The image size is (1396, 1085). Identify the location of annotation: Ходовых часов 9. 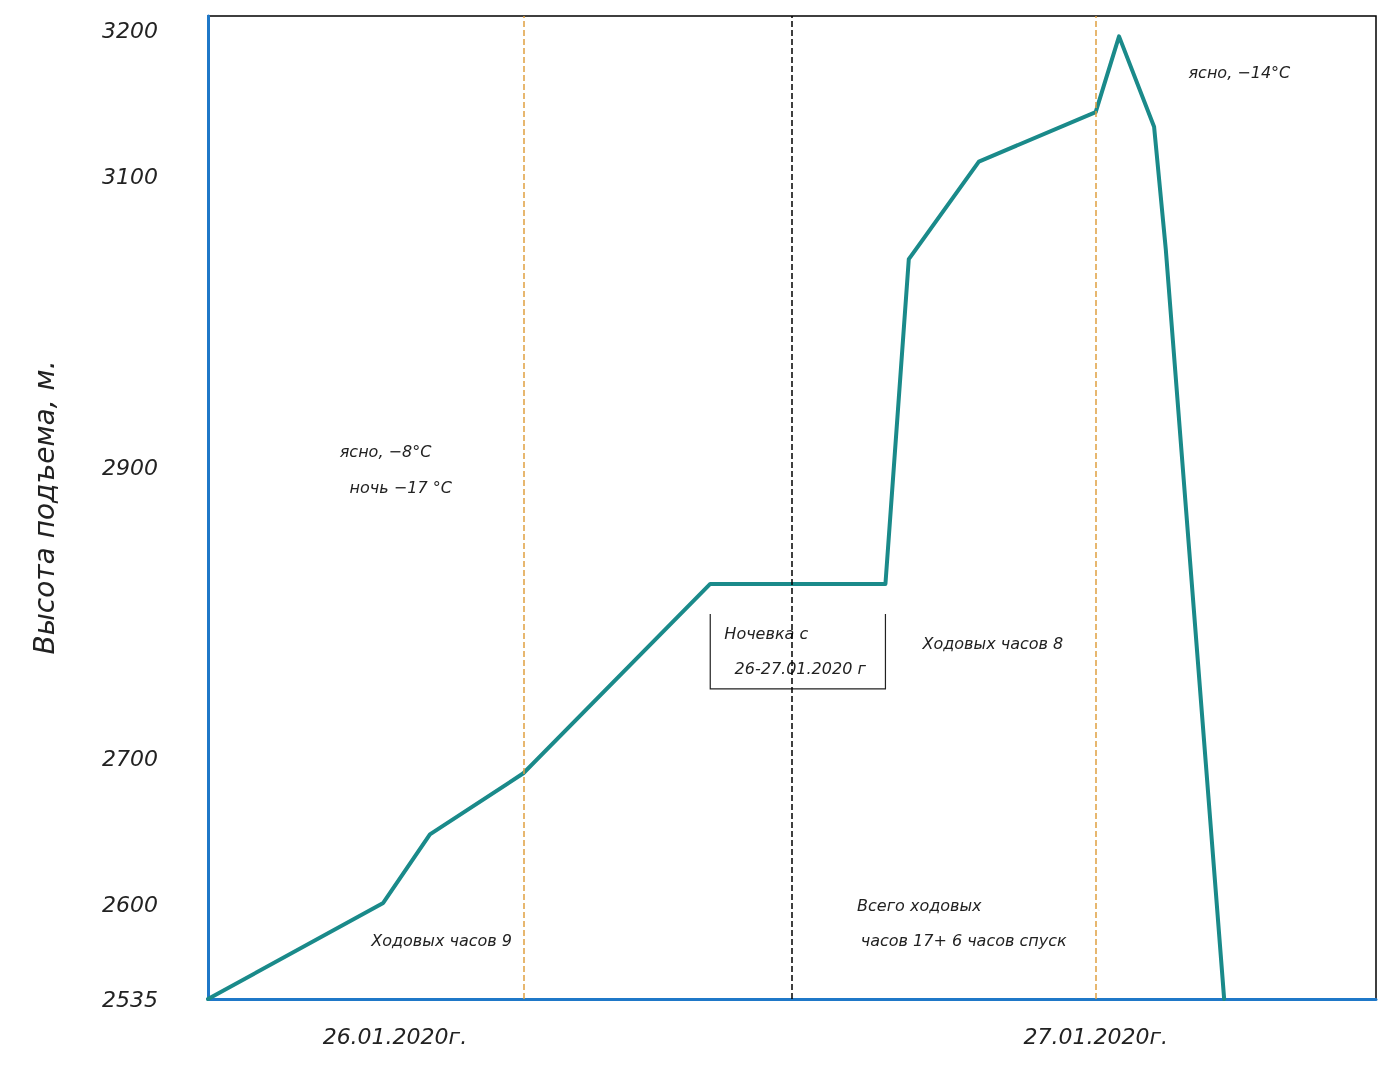
(441, 940).